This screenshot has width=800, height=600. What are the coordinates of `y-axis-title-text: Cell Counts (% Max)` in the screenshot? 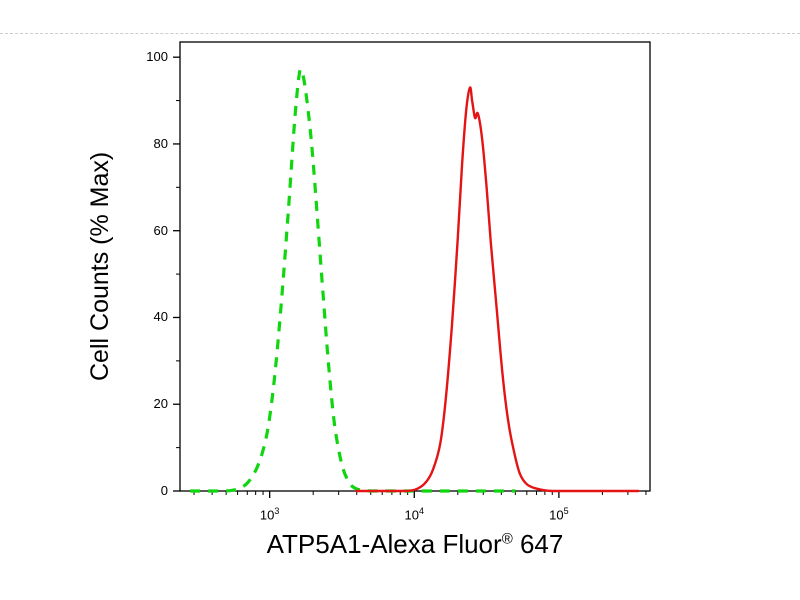 It's located at (100, 266).